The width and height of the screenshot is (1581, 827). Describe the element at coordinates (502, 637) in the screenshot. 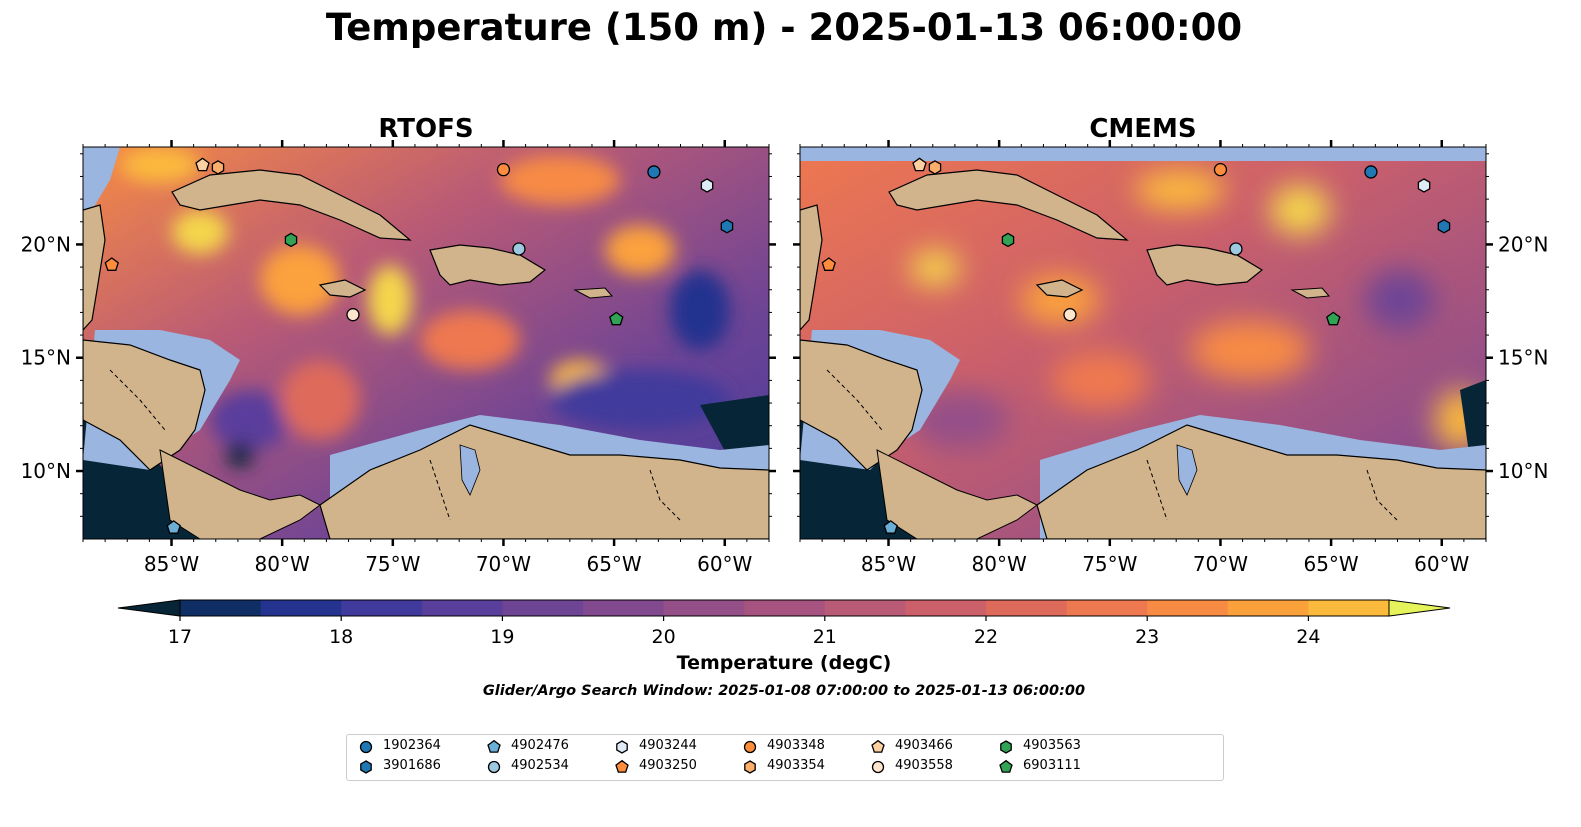

I see `colorbar-tick-label: 19` at that location.